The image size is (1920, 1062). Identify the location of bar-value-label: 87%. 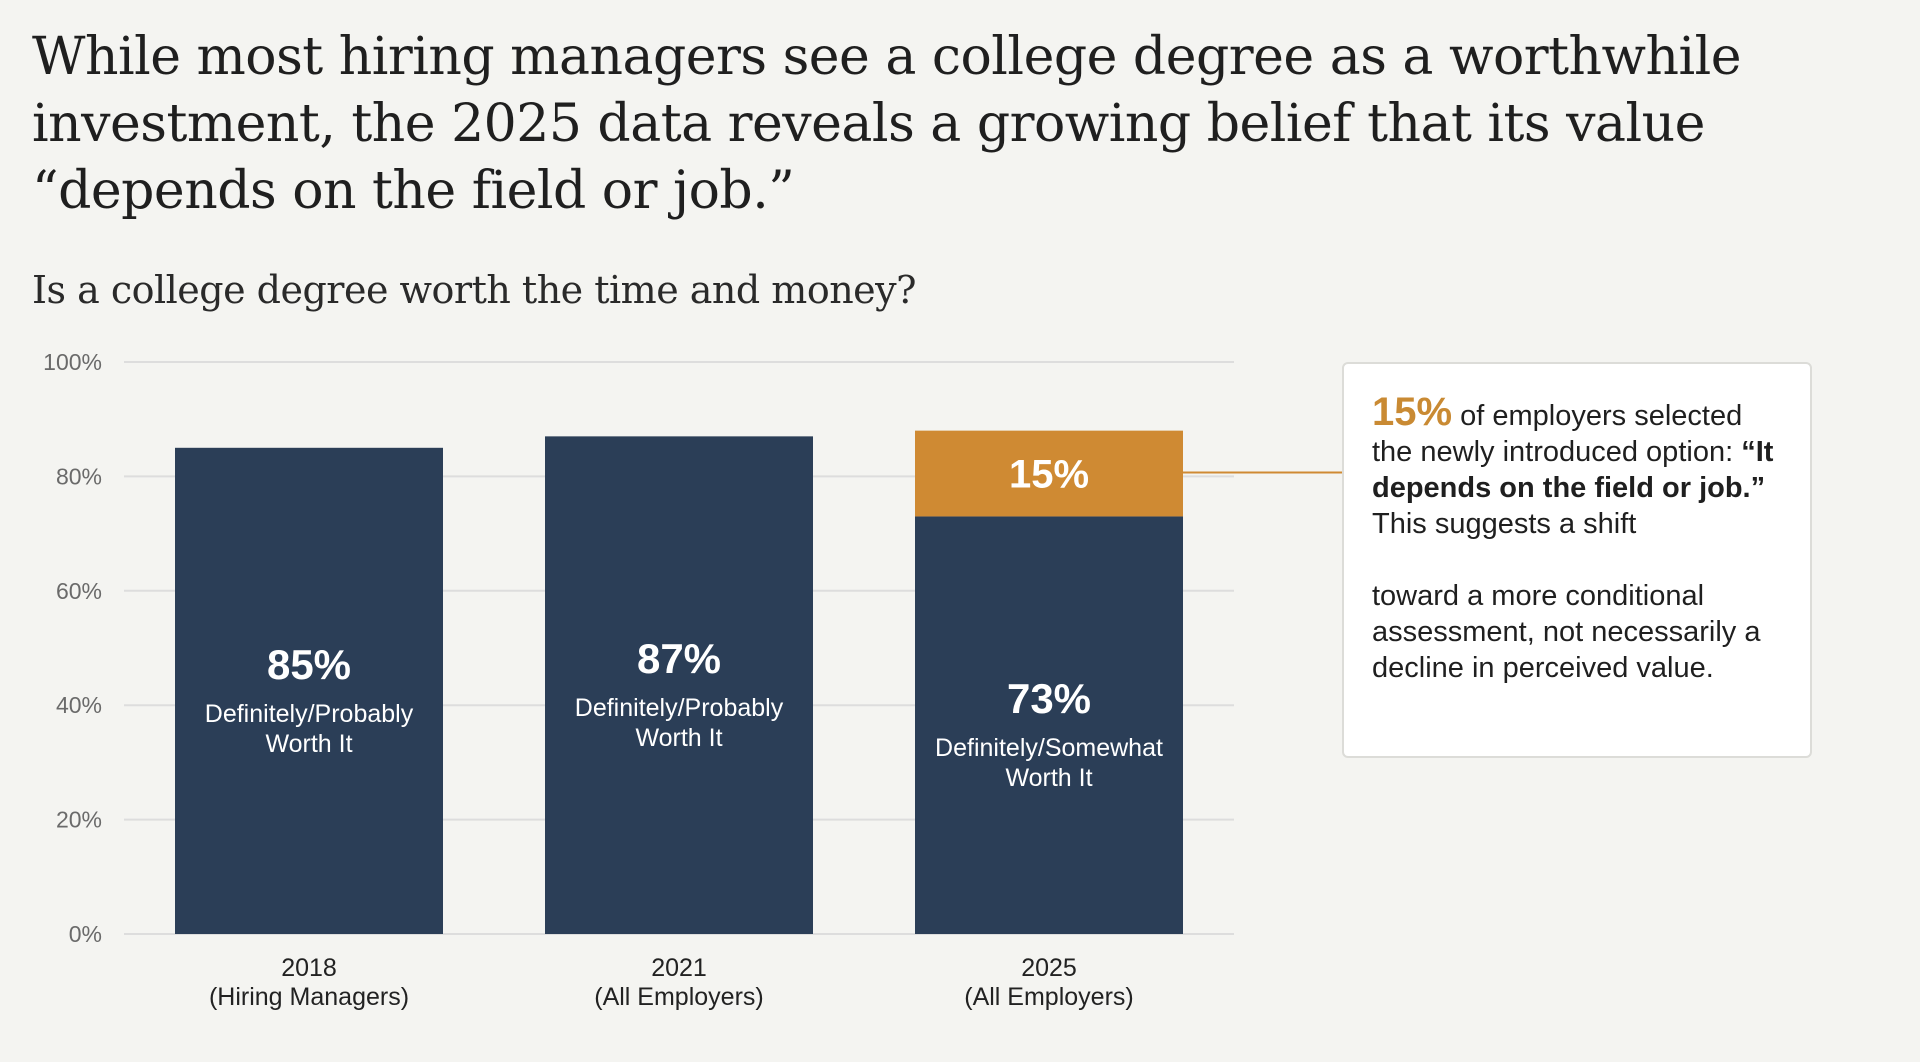
(679, 658).